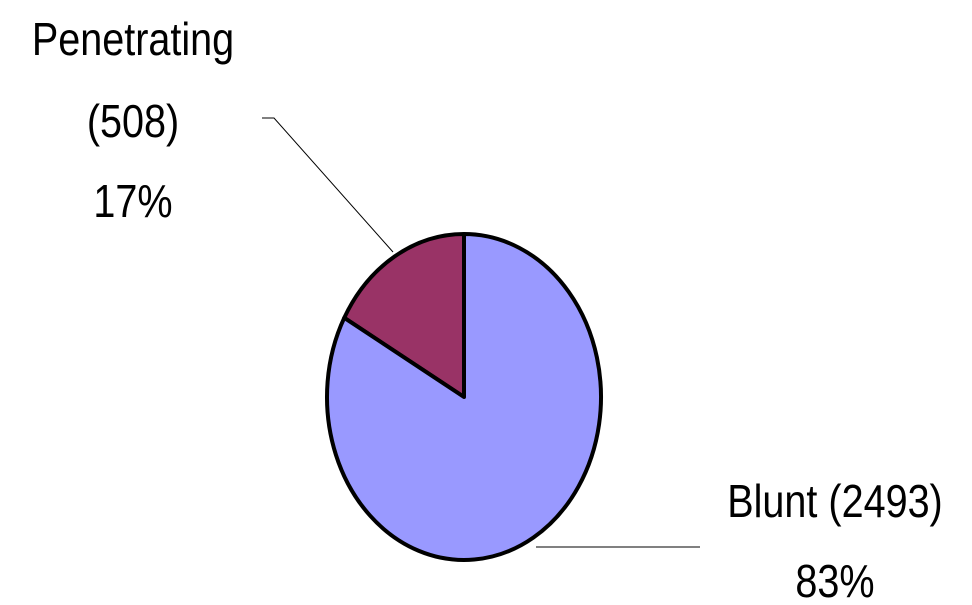  What do you see at coordinates (133, 121) in the screenshot?
I see `penetrating-count-label: (508)` at bounding box center [133, 121].